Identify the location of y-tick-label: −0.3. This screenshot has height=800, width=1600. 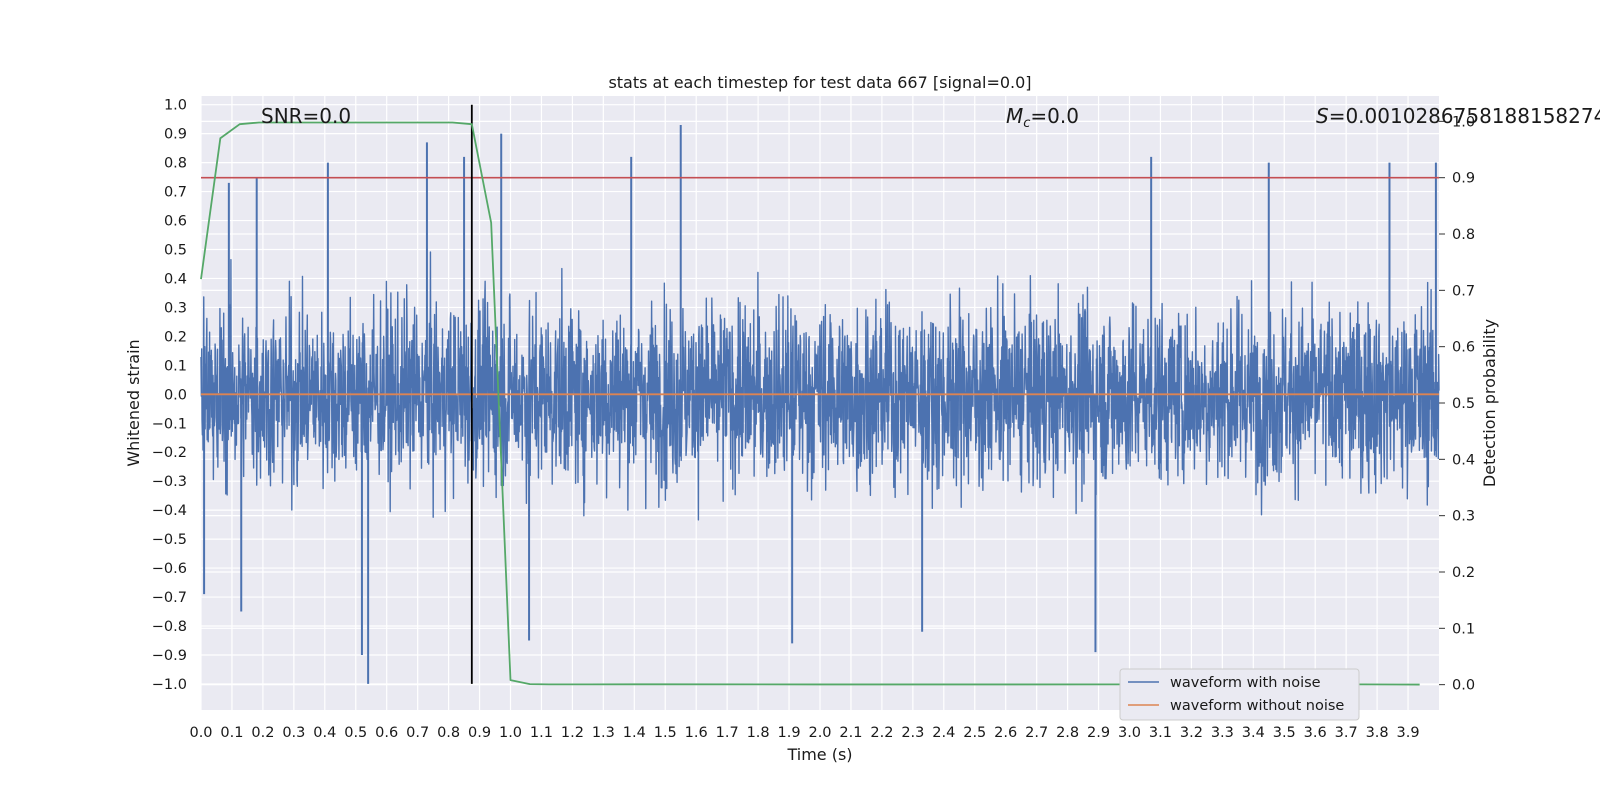
(169, 482).